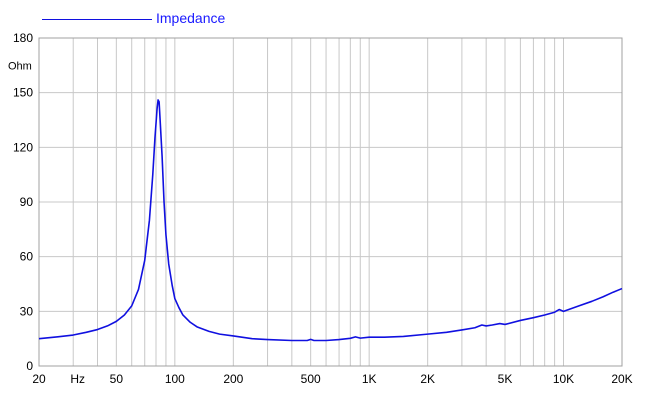 This screenshot has width=650, height=406. Describe the element at coordinates (23, 93) in the screenshot. I see `y-tick-label: 150` at that location.